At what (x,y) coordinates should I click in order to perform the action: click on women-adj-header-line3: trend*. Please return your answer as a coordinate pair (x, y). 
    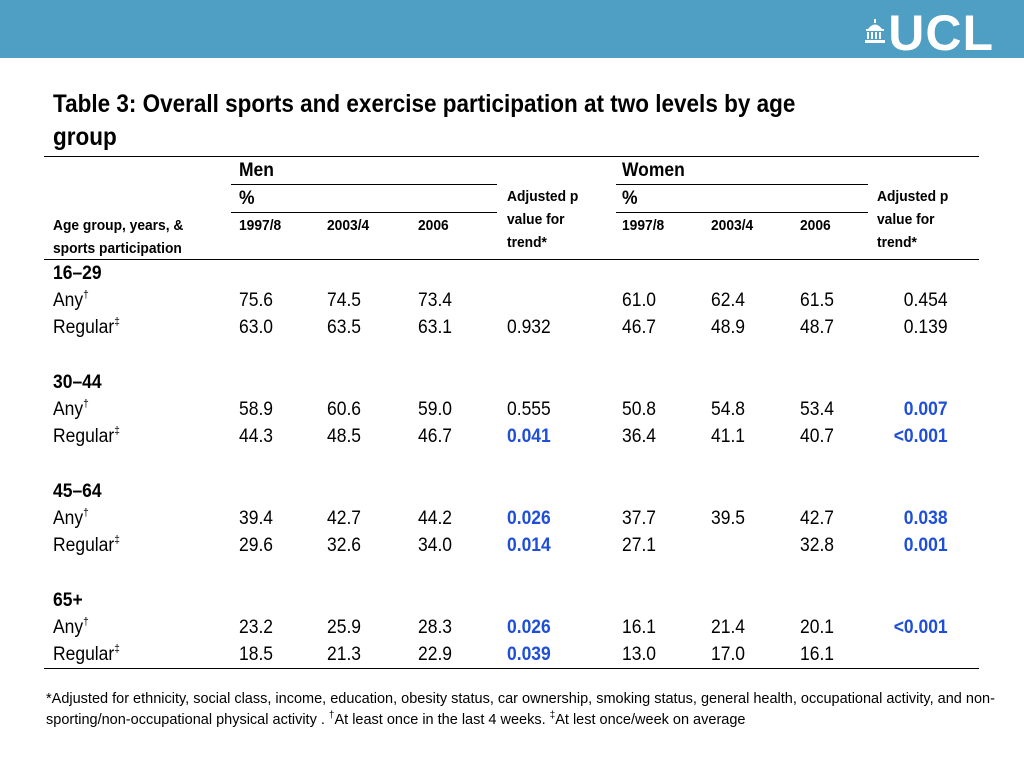
    Looking at the image, I should click on (897, 242).